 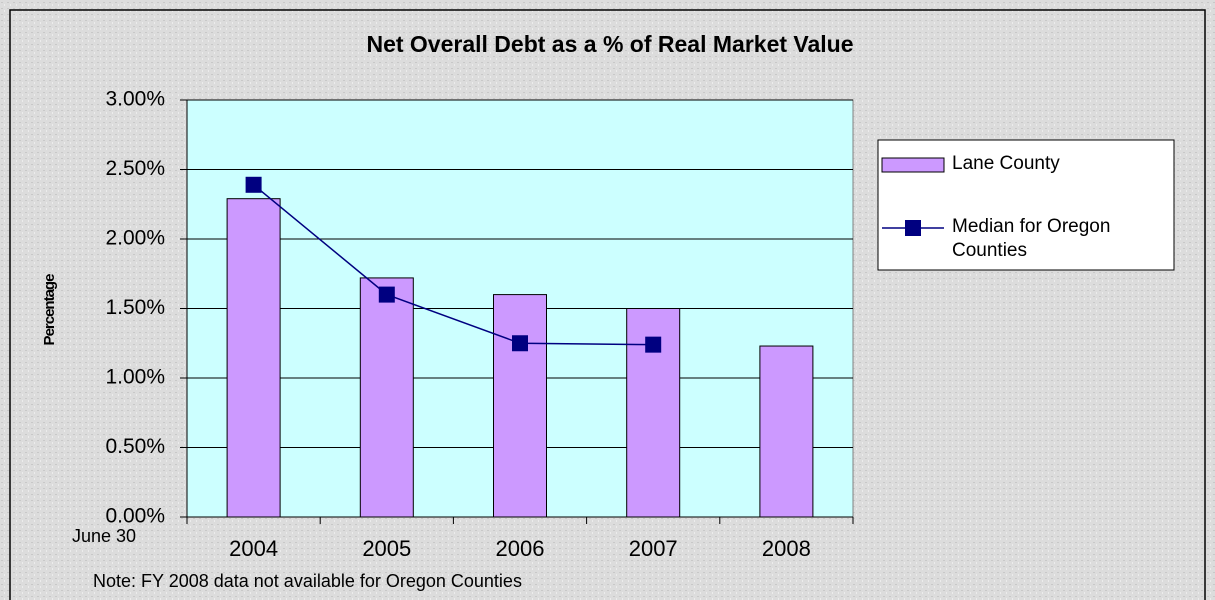 I want to click on x-axis-label: June 30, so click(x=104, y=536).